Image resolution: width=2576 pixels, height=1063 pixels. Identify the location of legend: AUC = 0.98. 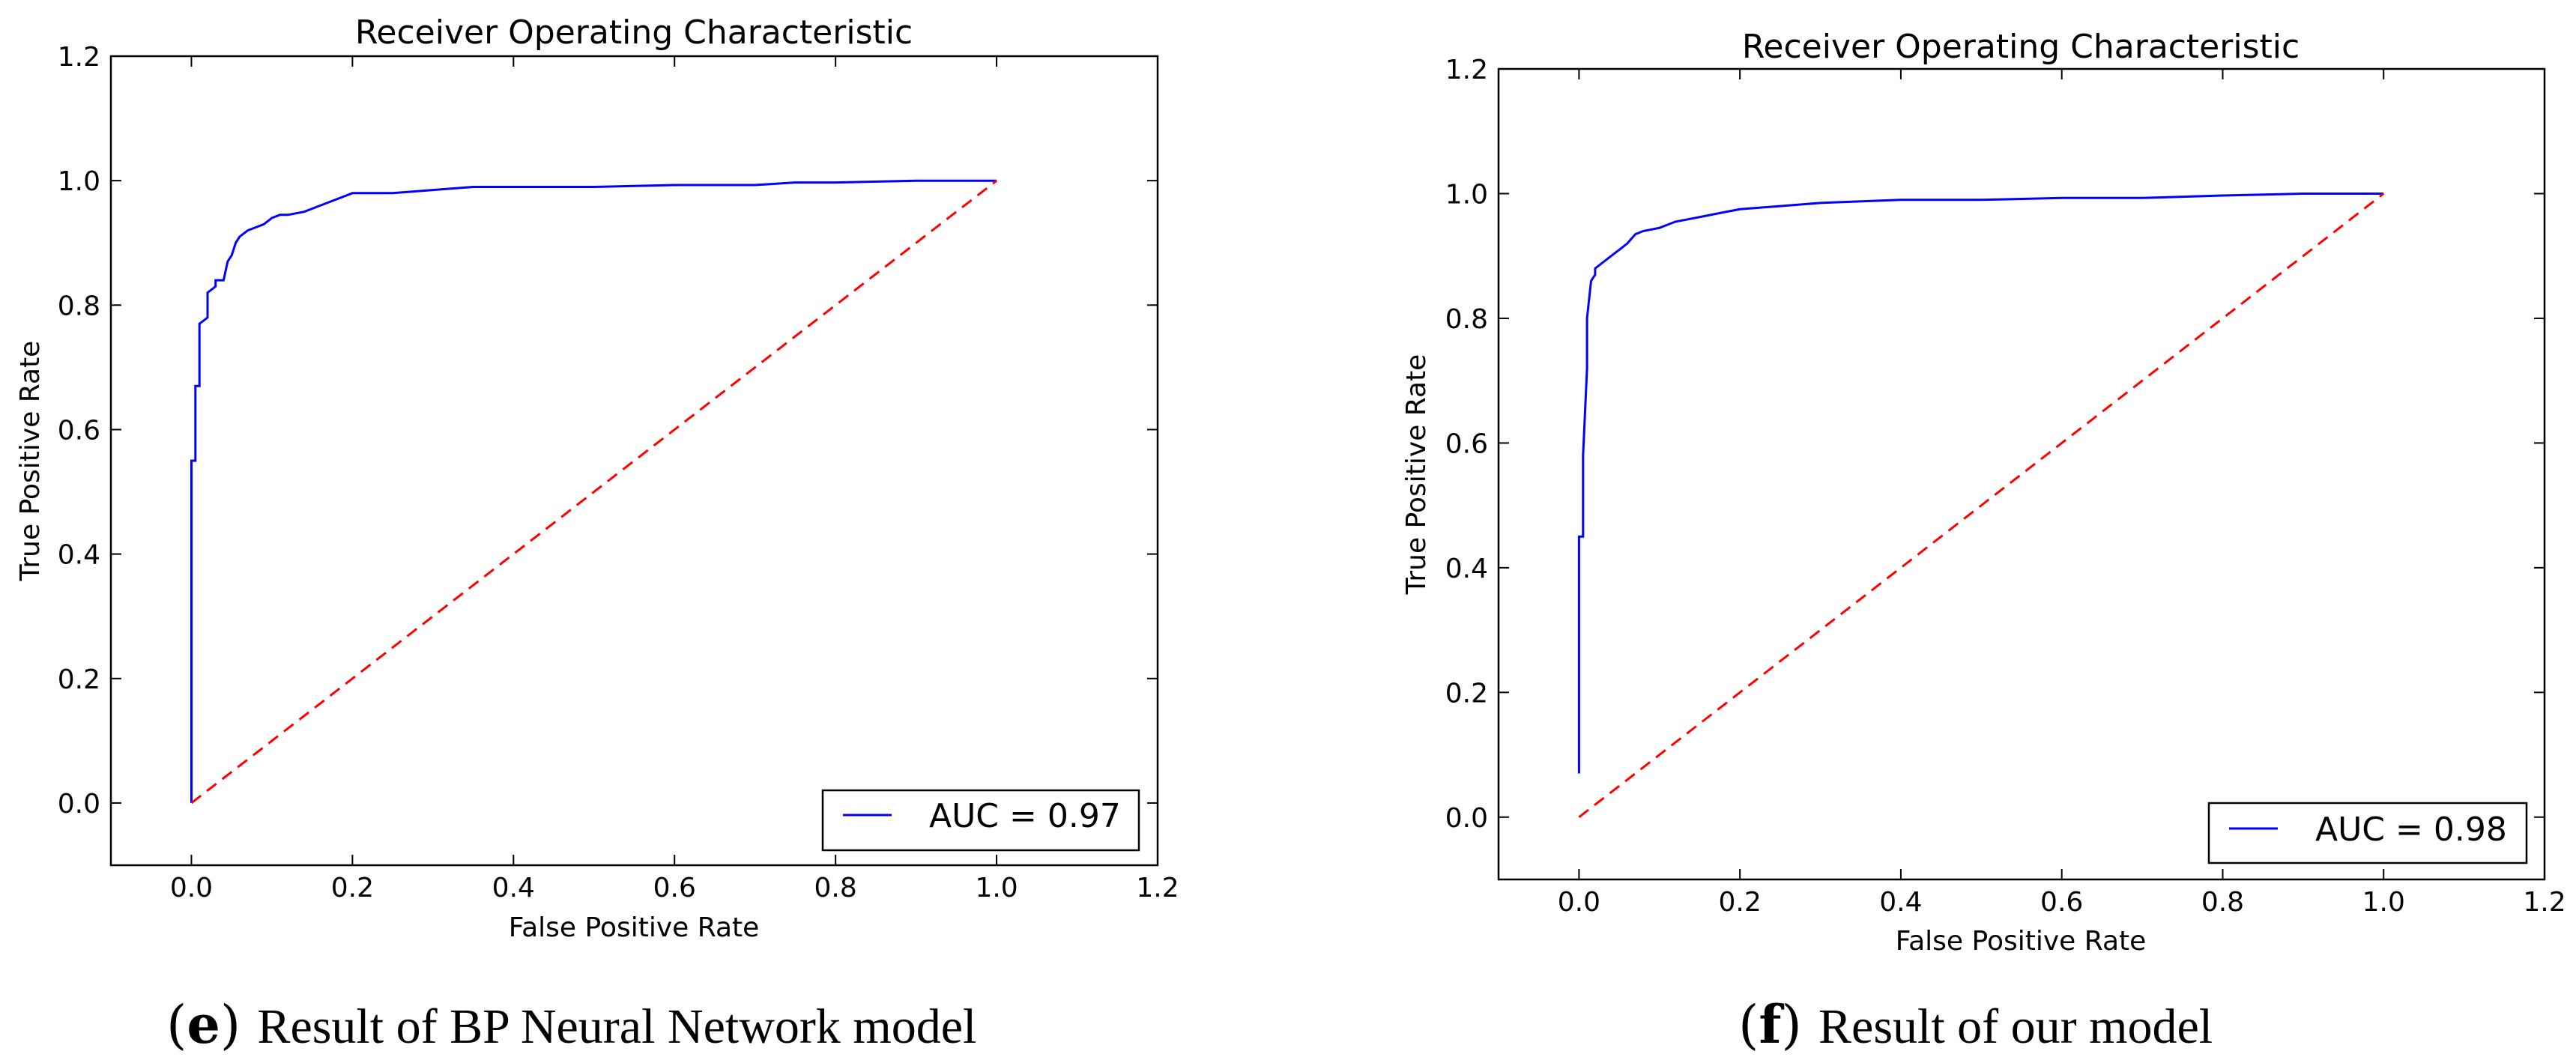
(2367, 833).